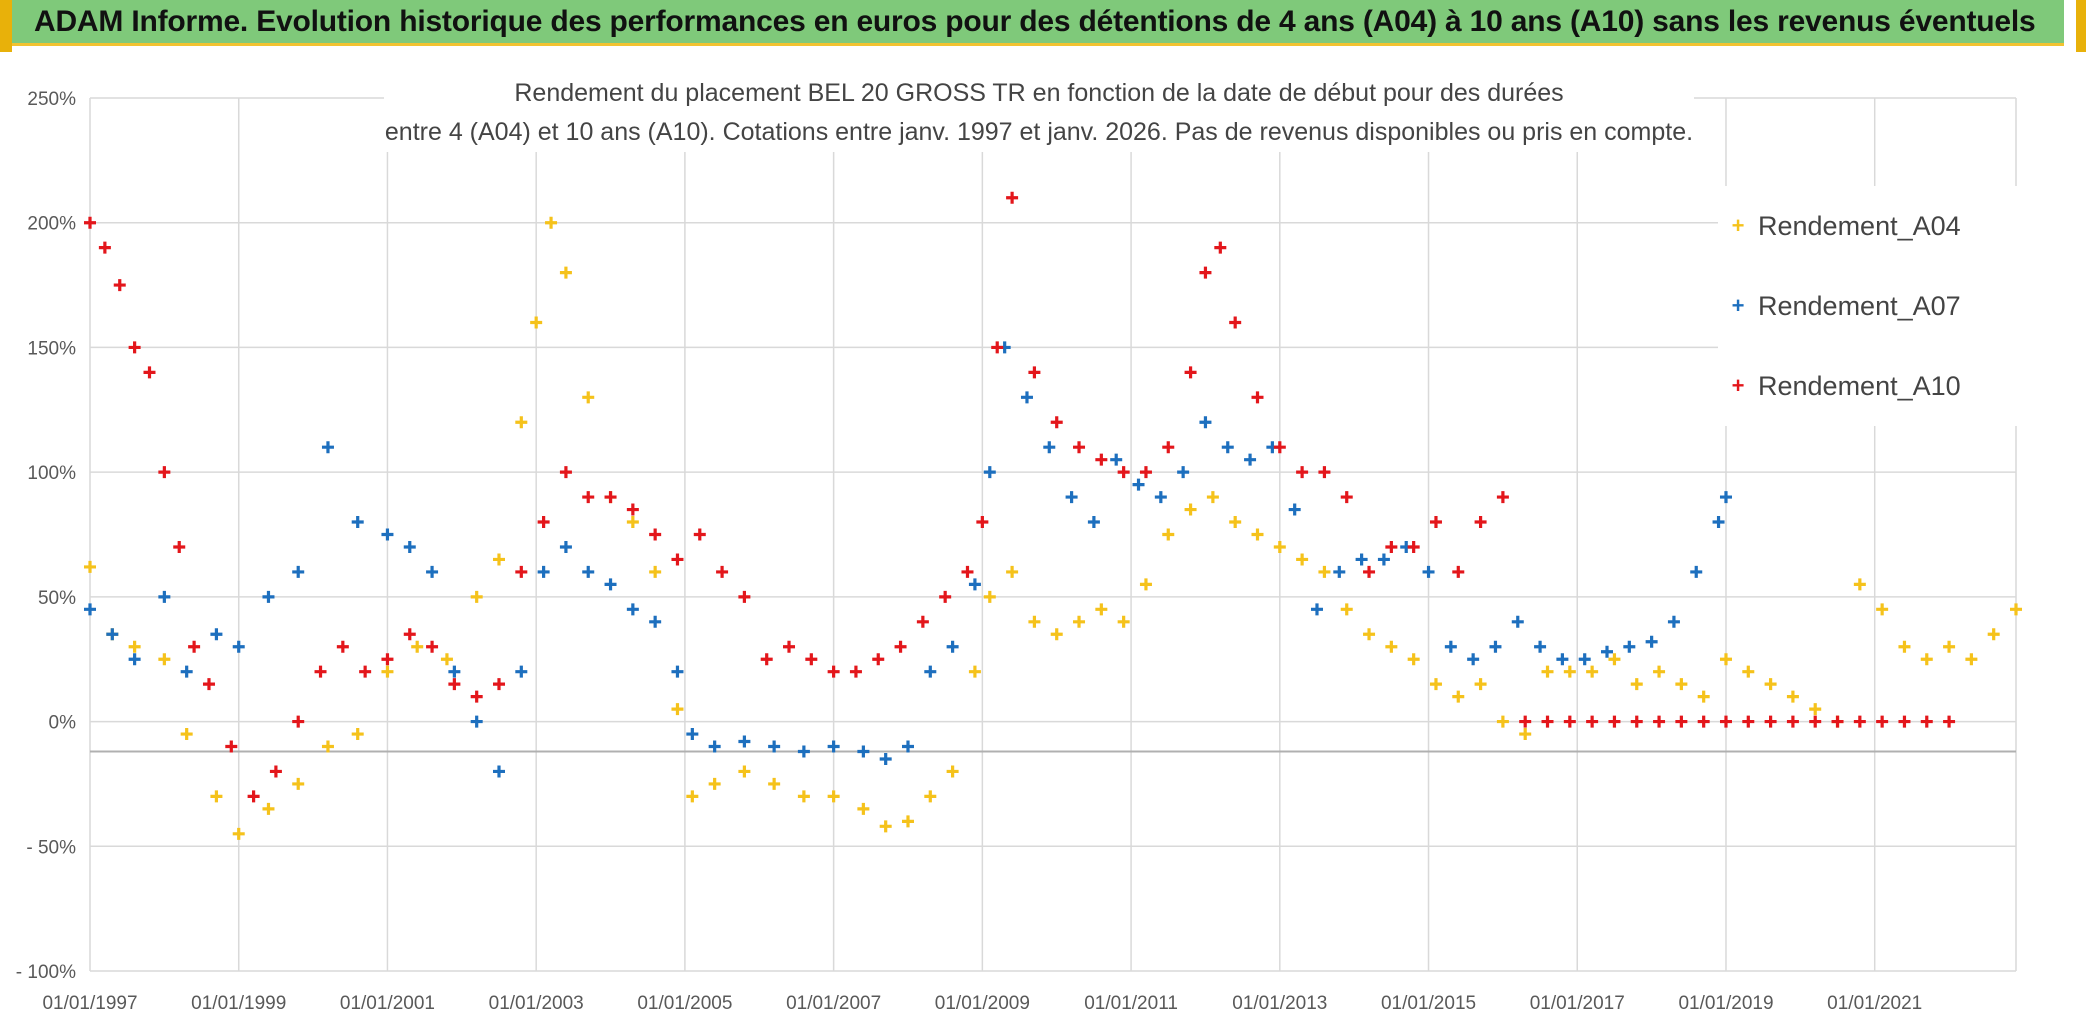 This screenshot has height=1031, width=2086. What do you see at coordinates (46, 972) in the screenshot?
I see `y-tick-label: - 100%` at bounding box center [46, 972].